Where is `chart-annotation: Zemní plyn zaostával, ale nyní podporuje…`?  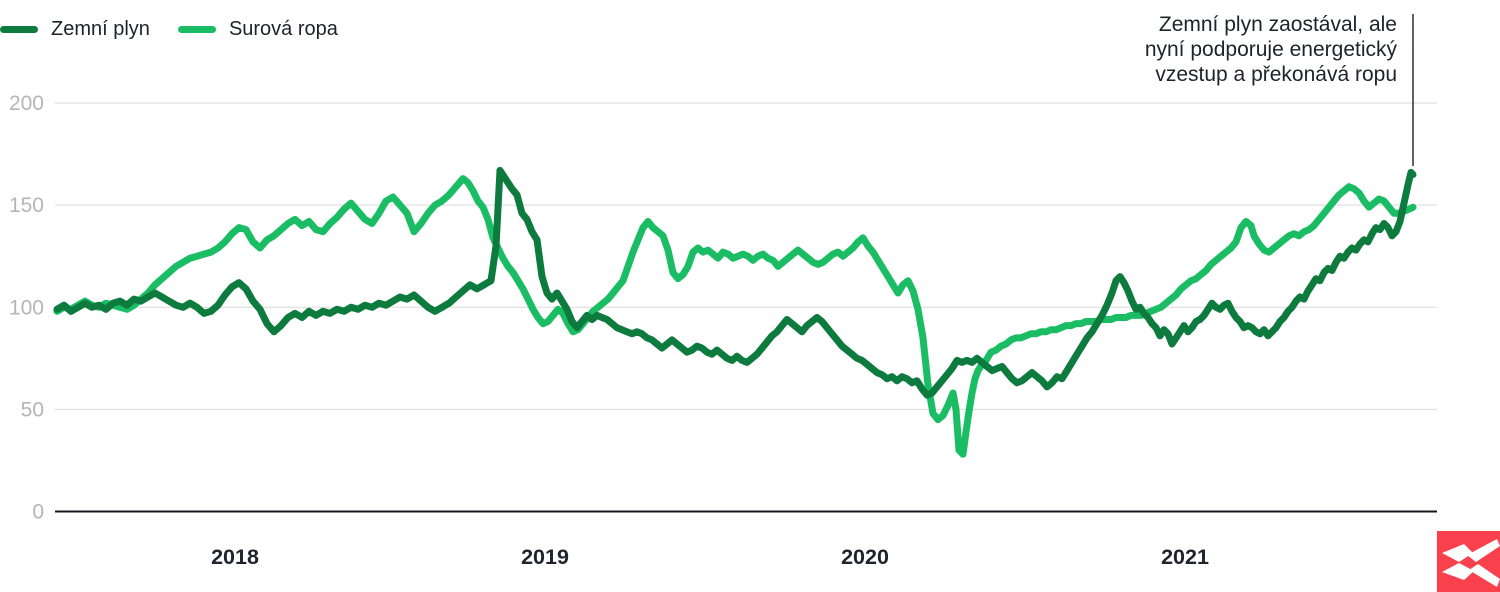
chart-annotation: Zemní plyn zaostával, ale nyní podporuje… is located at coordinates (1271, 49).